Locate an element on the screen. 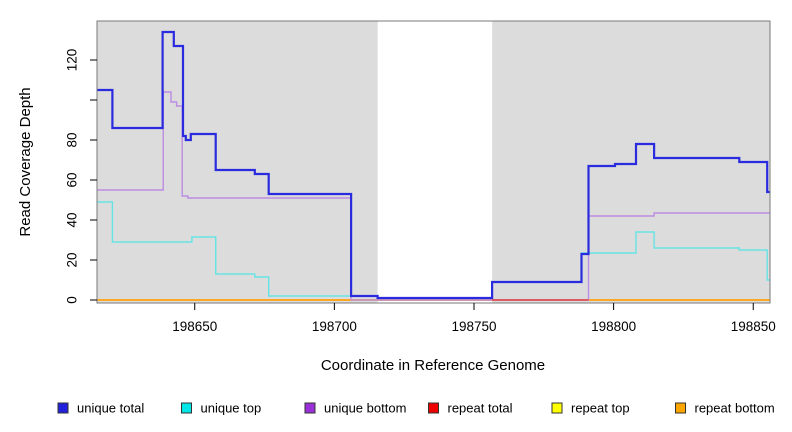  legend-label: repeat bottom is located at coordinates (735, 408).